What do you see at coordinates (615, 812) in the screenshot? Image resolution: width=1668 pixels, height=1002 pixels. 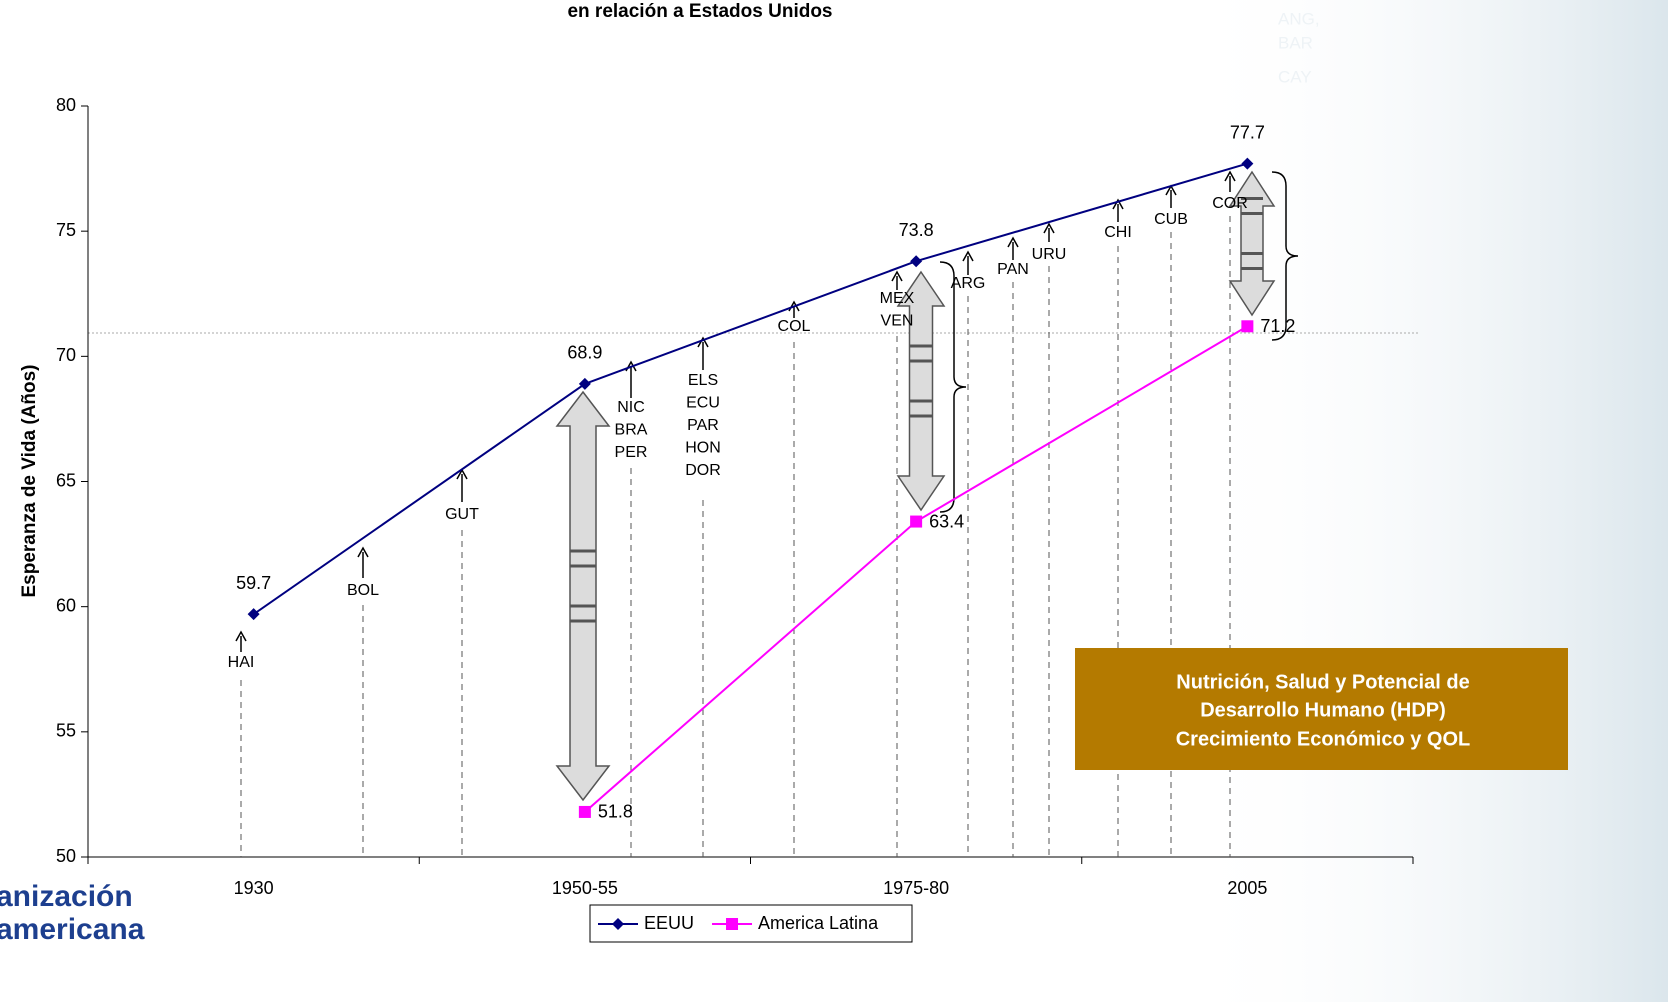 I see `data-label: 51.8` at bounding box center [615, 812].